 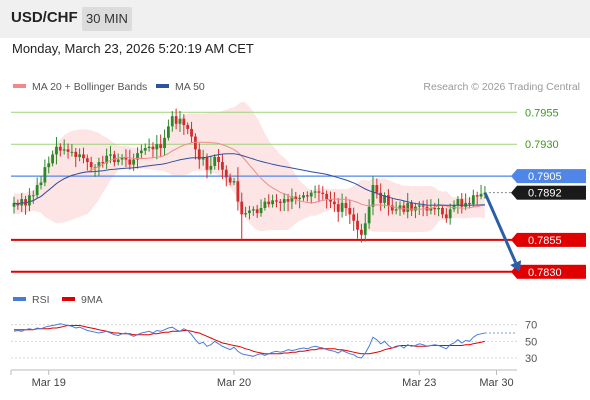 What do you see at coordinates (249, 179) in the screenshot?
I see `ma50-line` at bounding box center [249, 179].